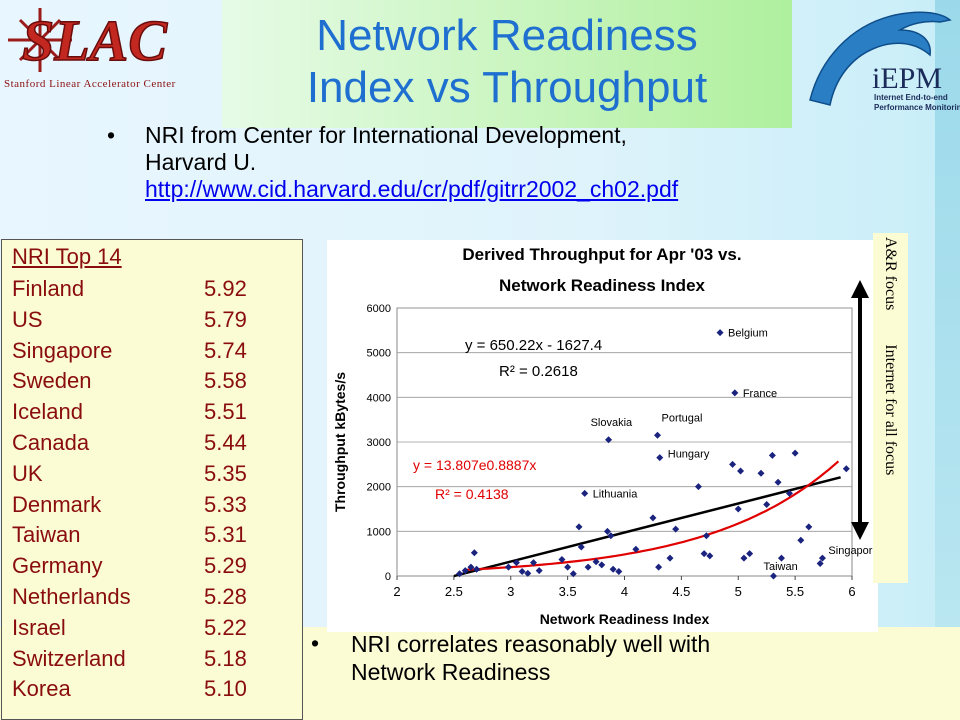 The image size is (960, 720). Describe the element at coordinates (109, 50) in the screenshot. I see `slac-logo: SLAC Stanford Linear Accelerator Center` at that location.